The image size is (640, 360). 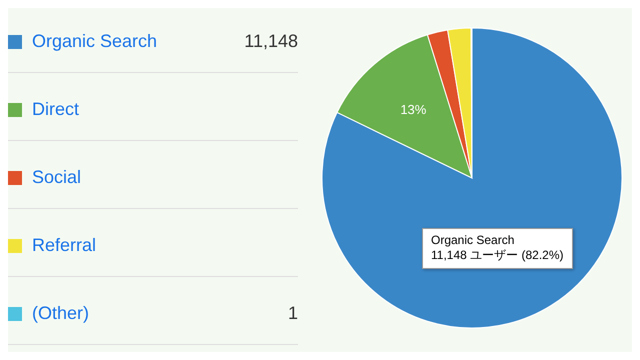 What do you see at coordinates (413, 110) in the screenshot?
I see `data-label: 13%` at bounding box center [413, 110].